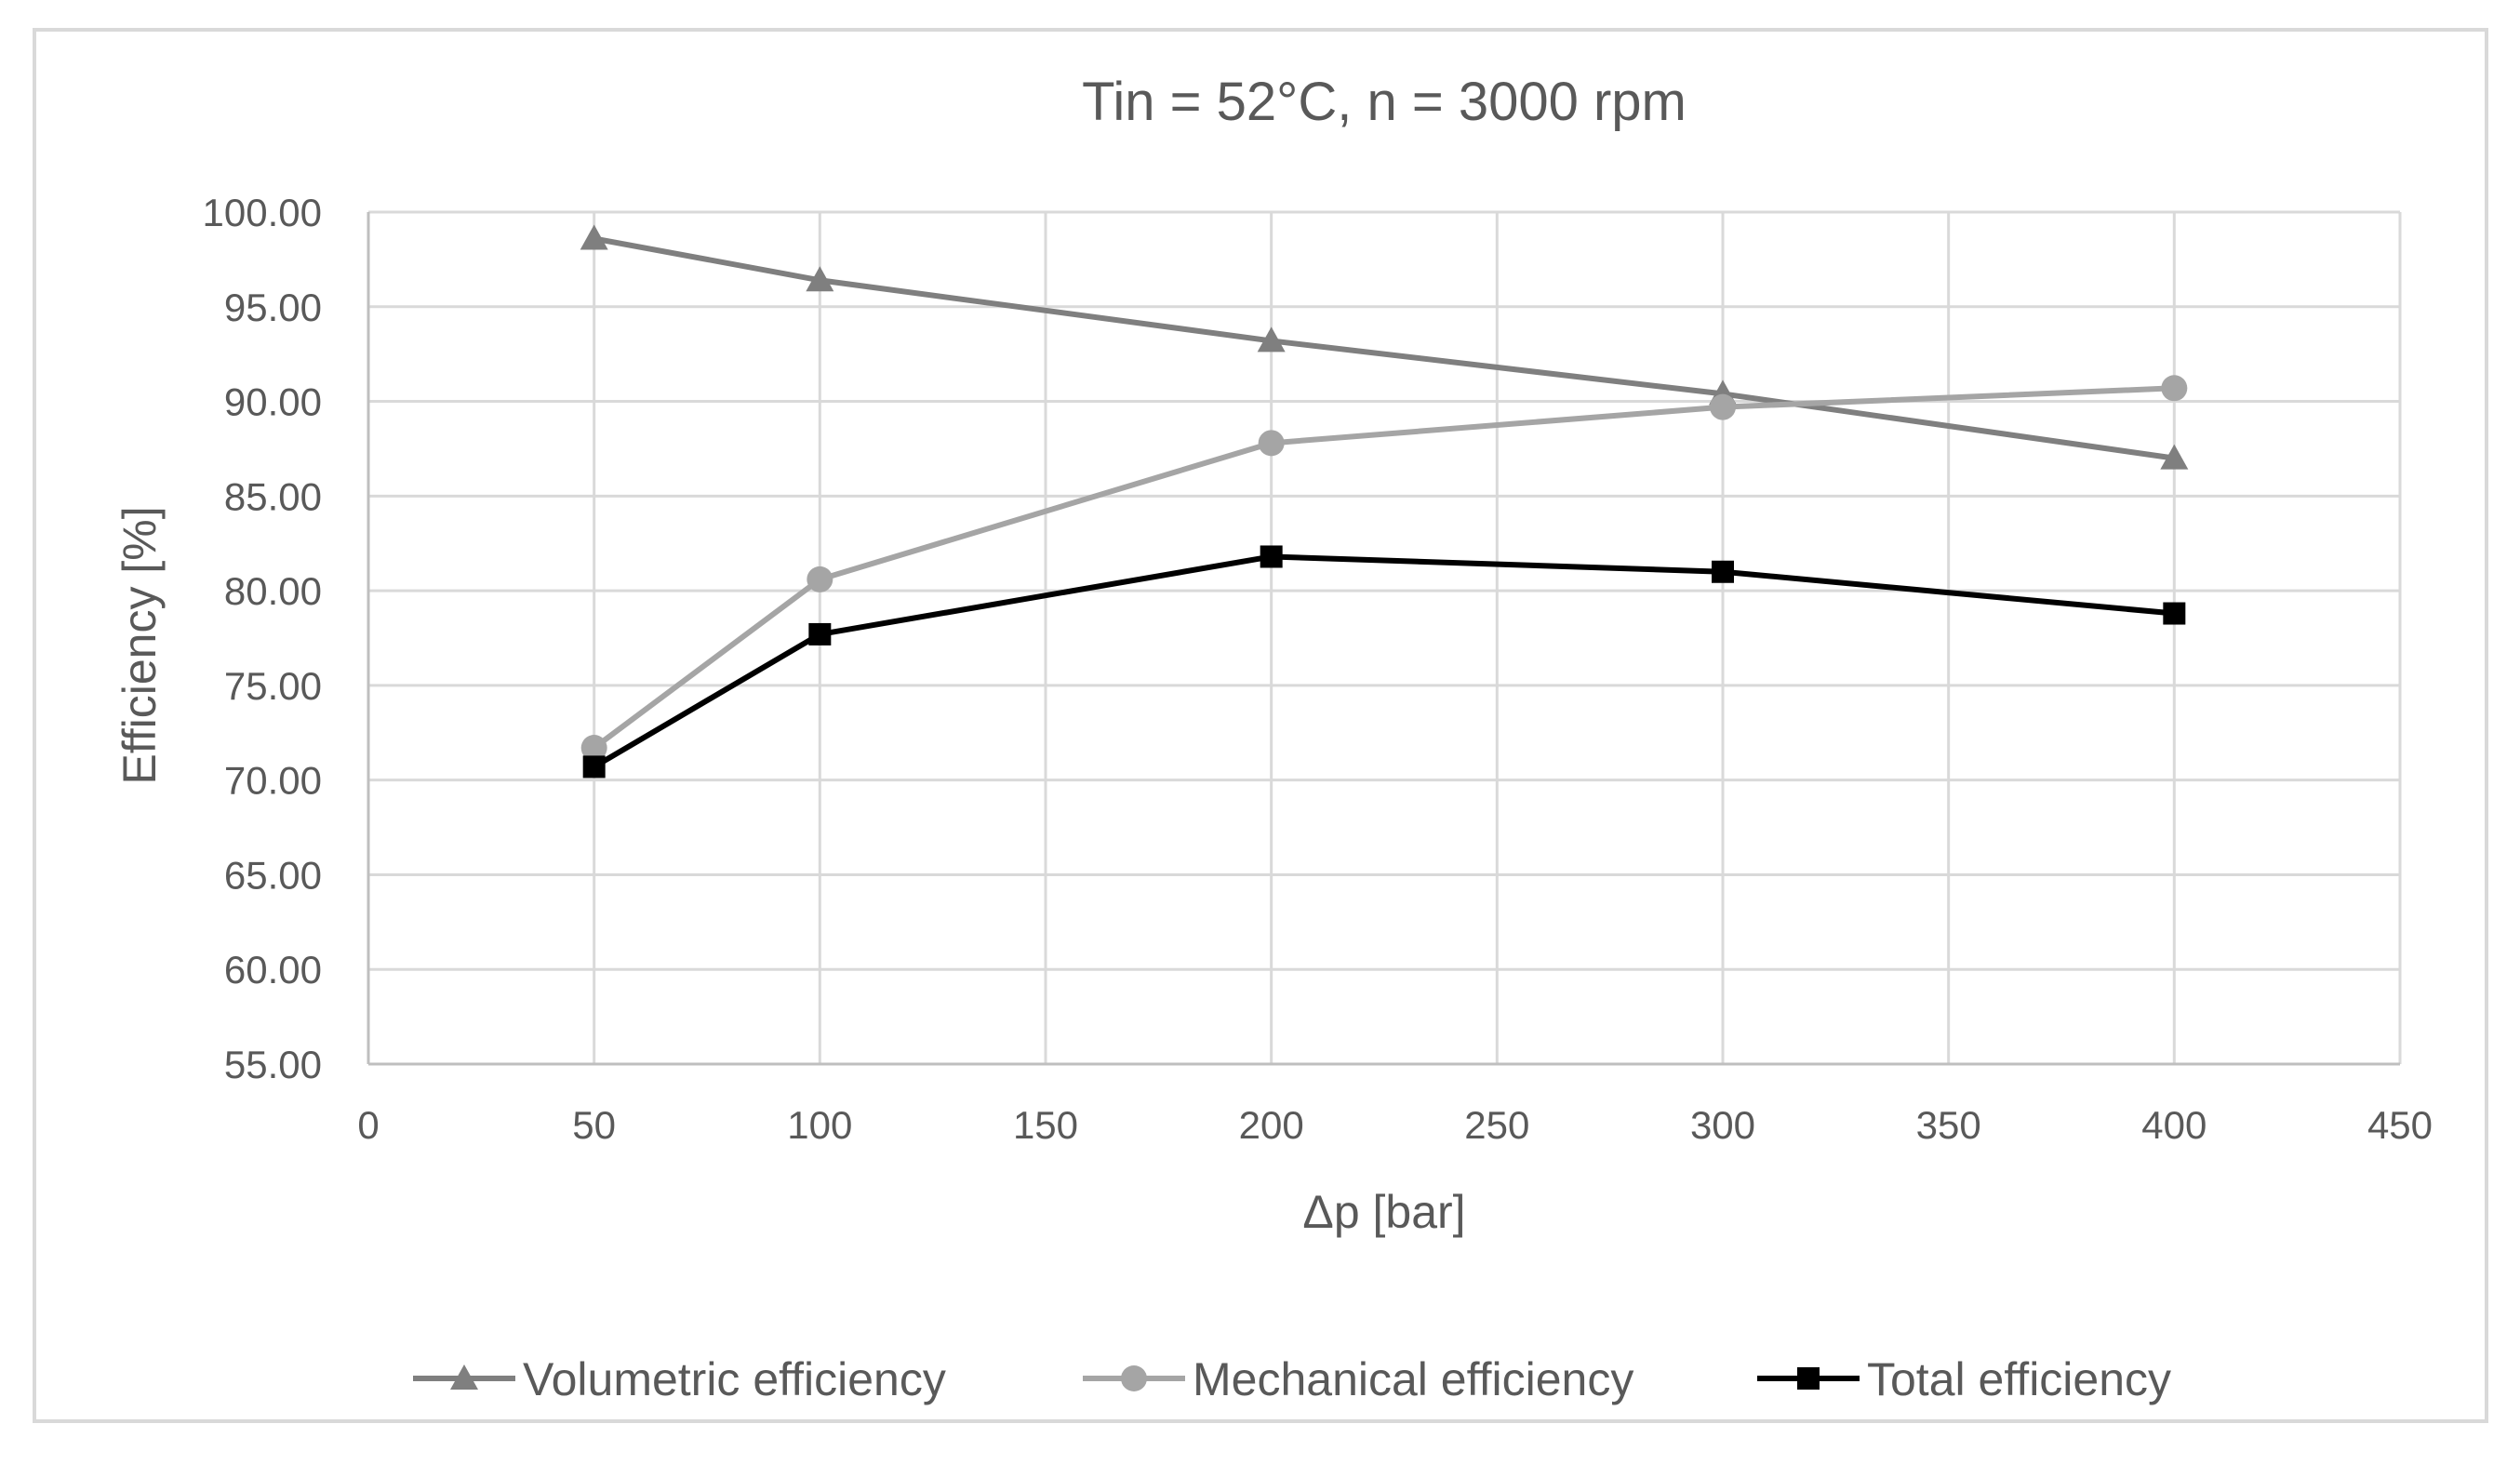  Describe the element at coordinates (2174, 1125) in the screenshot. I see `x-tick-label: 400` at that location.